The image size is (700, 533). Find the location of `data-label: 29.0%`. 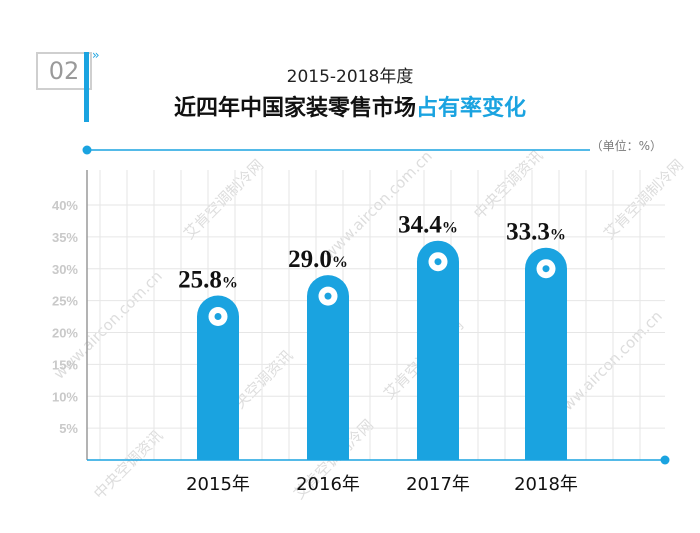

data-label: 29.0% is located at coordinates (318, 259).